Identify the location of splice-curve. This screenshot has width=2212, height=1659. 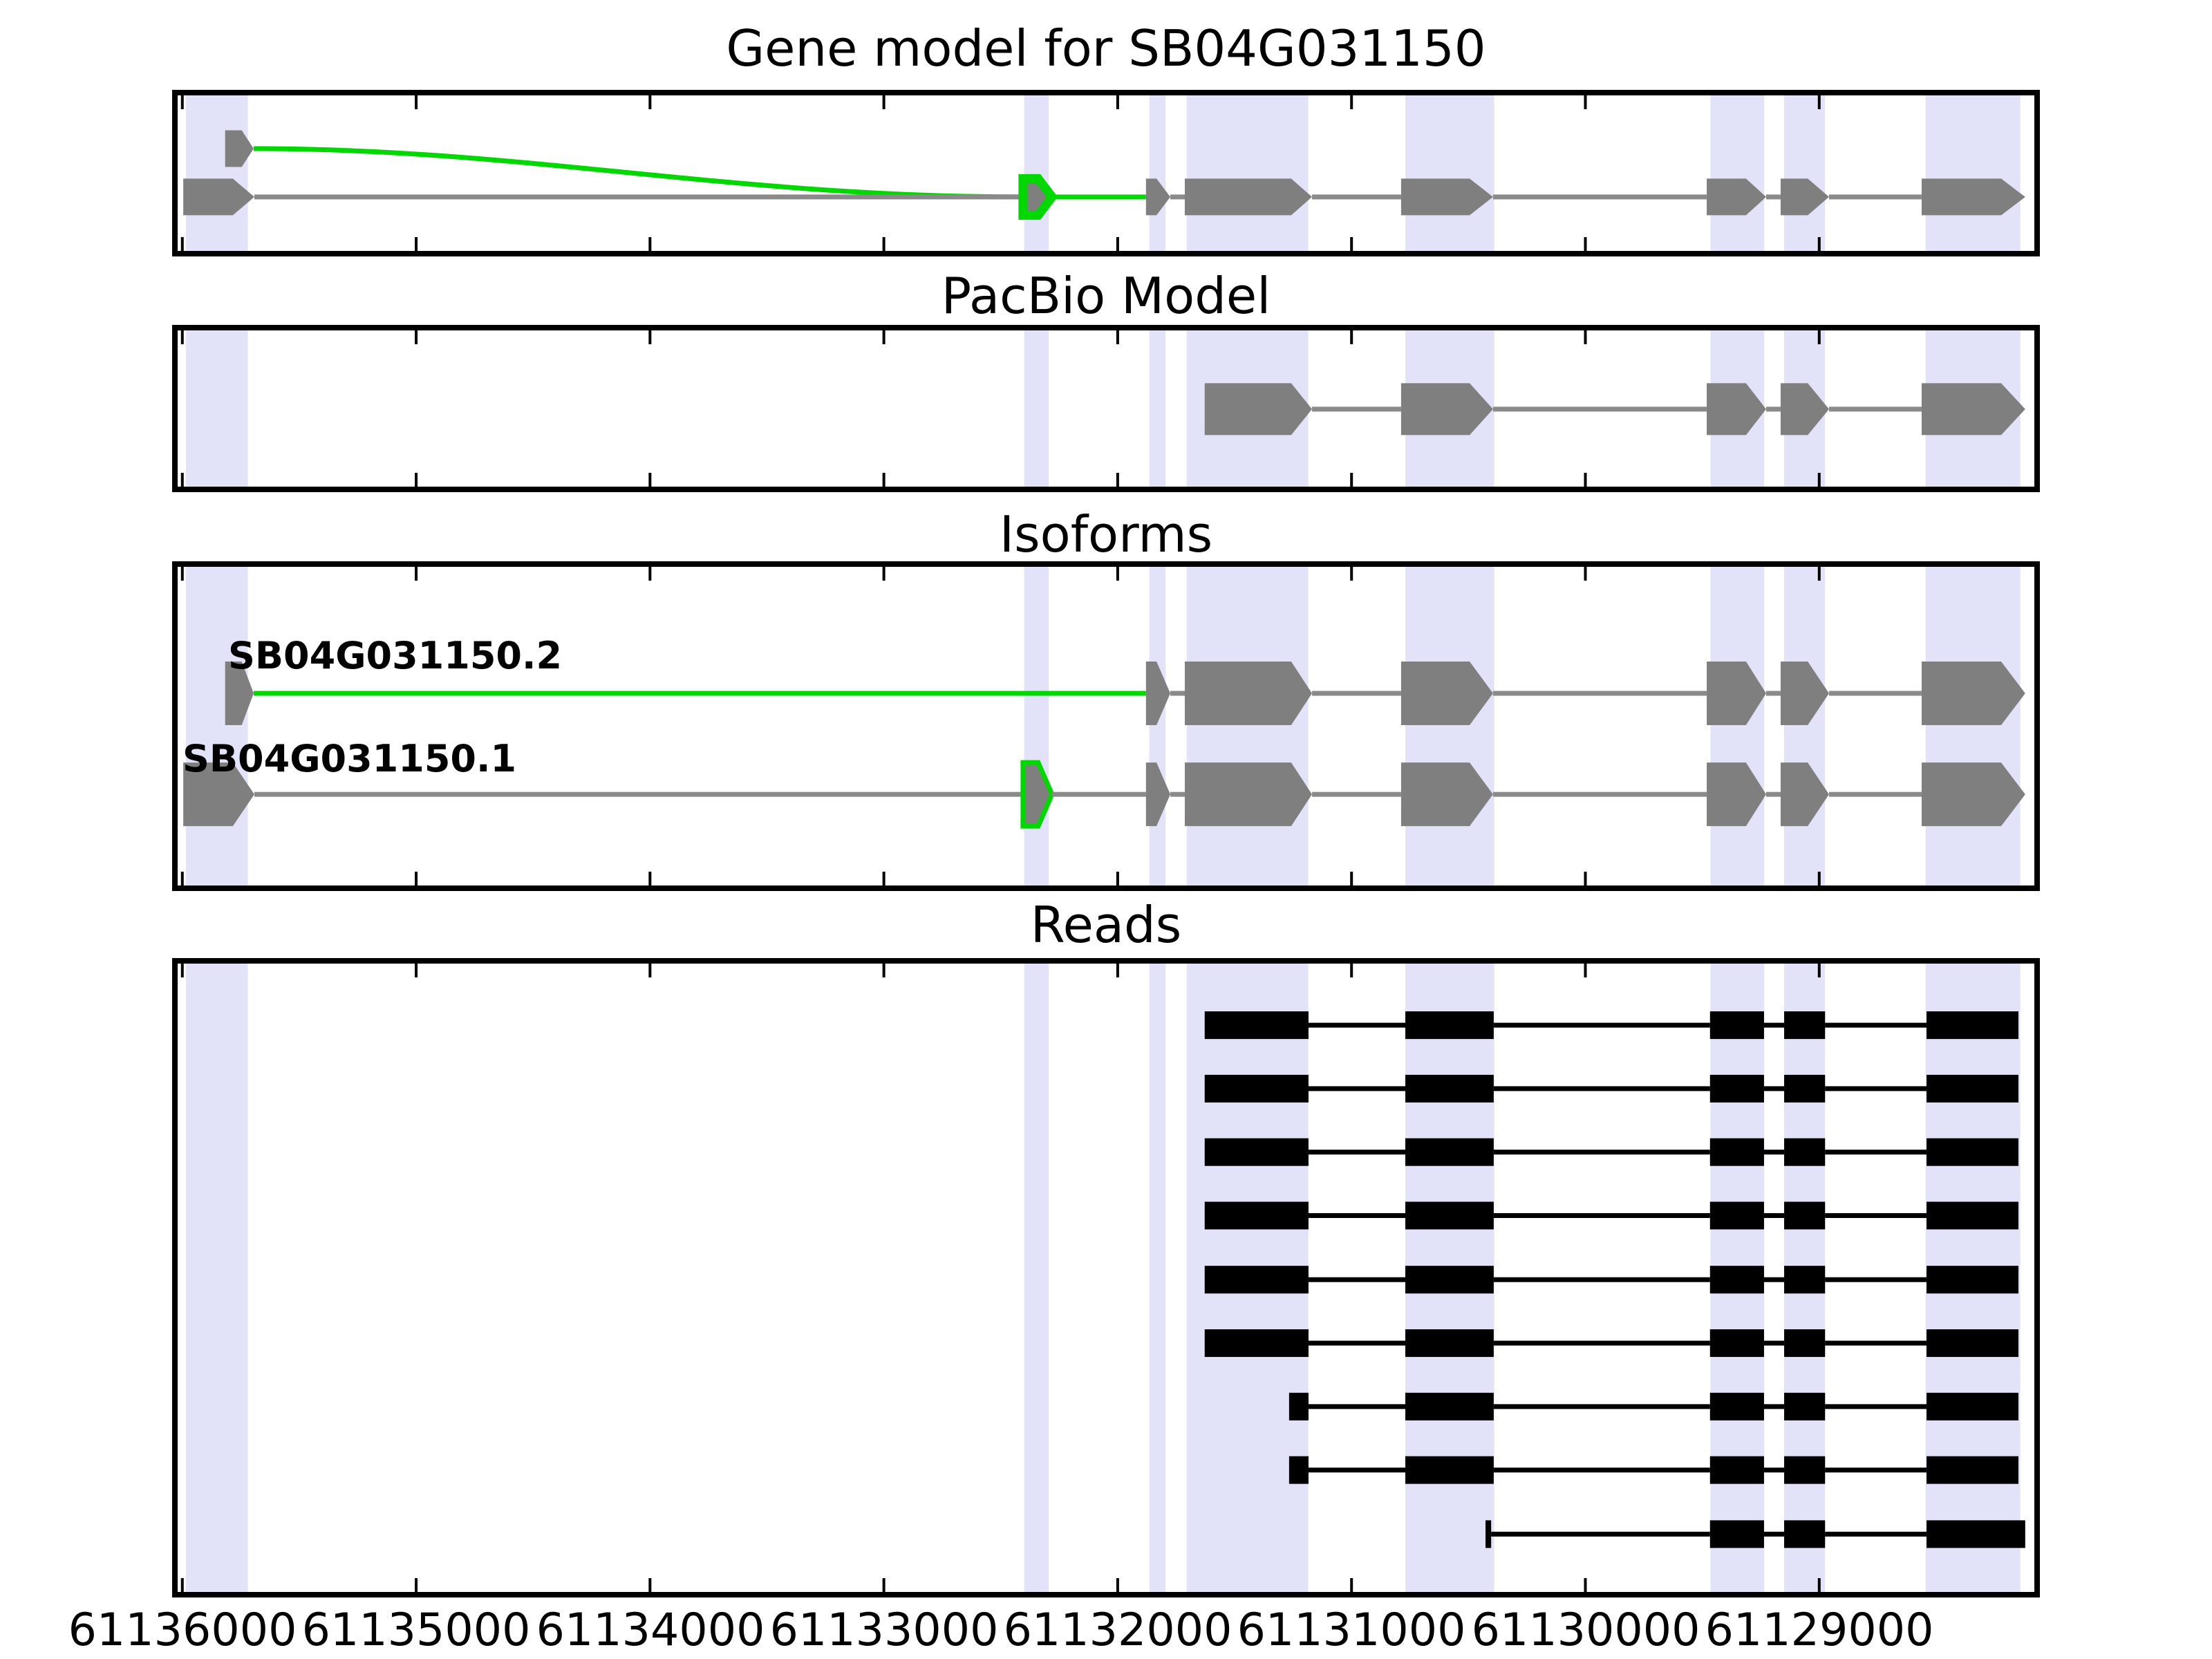
(638, 173).